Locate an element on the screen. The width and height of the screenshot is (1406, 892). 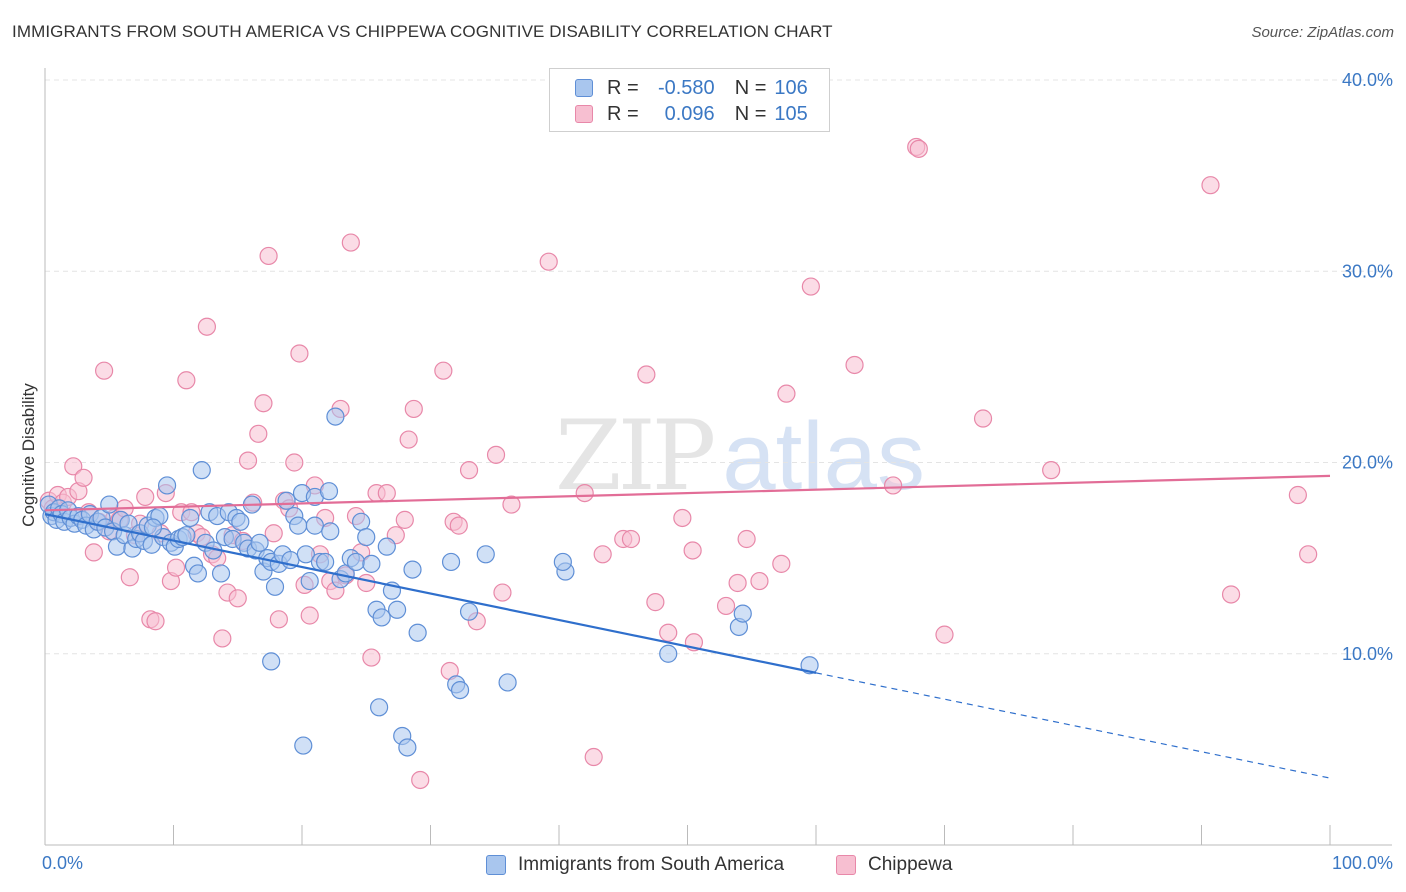
source-label: Source: ZipAtlas.com is located at coordinates (1322, 32).